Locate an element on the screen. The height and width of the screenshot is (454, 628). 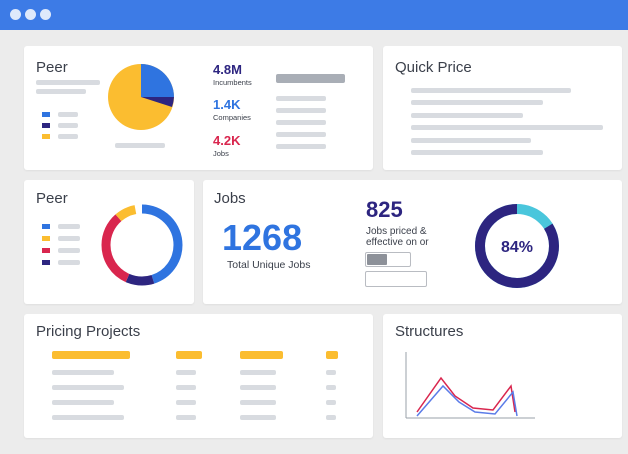
jobs-progress-donut: 84% is located at coordinates (517, 246).